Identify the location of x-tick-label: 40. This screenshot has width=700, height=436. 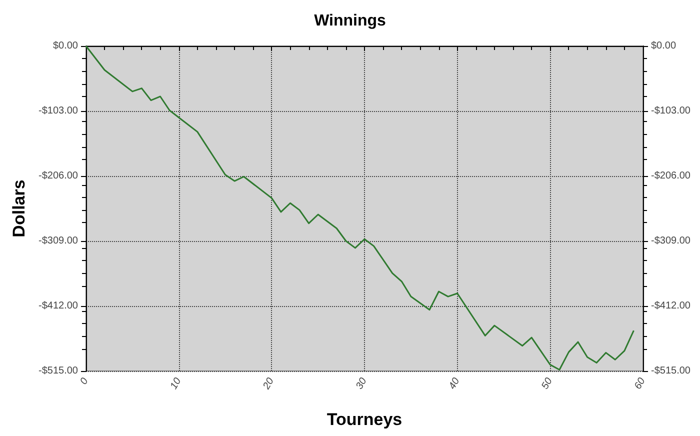
(454, 384).